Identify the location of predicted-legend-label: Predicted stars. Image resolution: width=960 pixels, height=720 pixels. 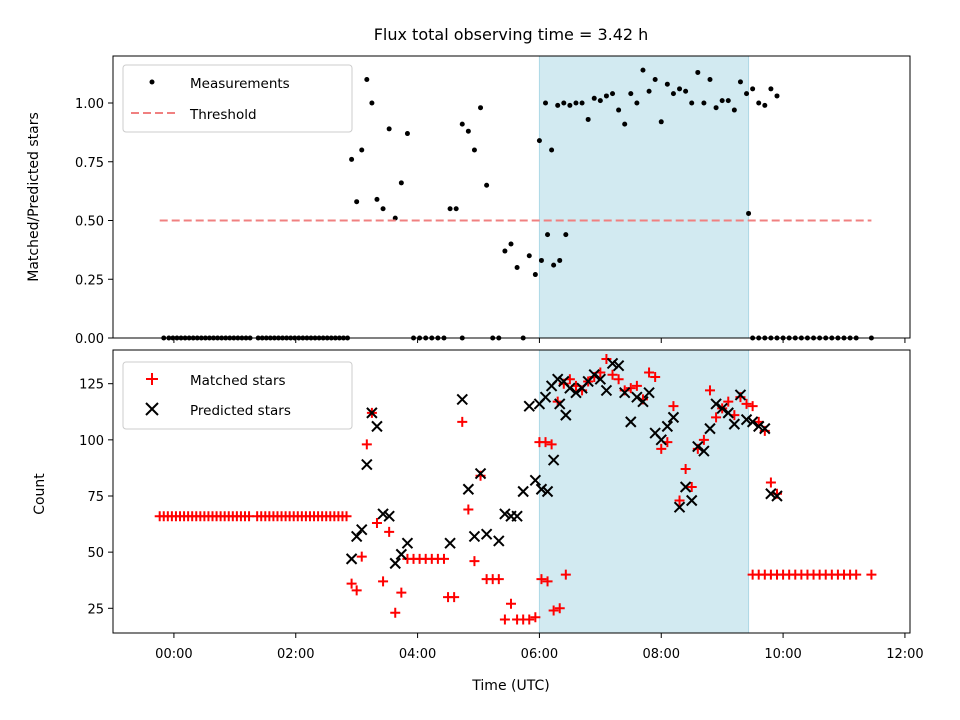
(240, 411).